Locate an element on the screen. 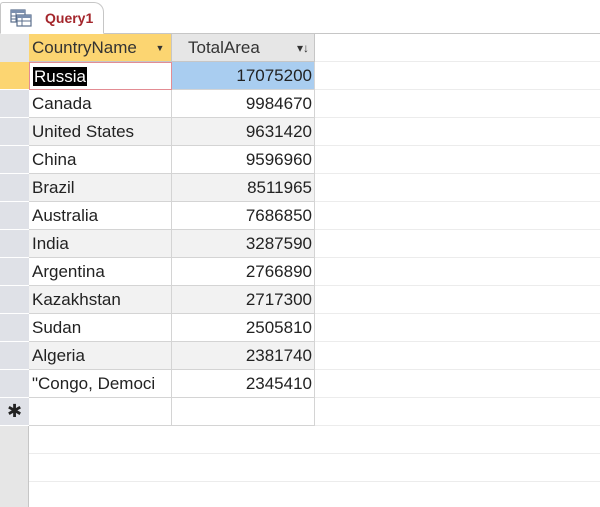 The height and width of the screenshot is (507, 600). cell-totalarea: 8511965 is located at coordinates (243, 188).